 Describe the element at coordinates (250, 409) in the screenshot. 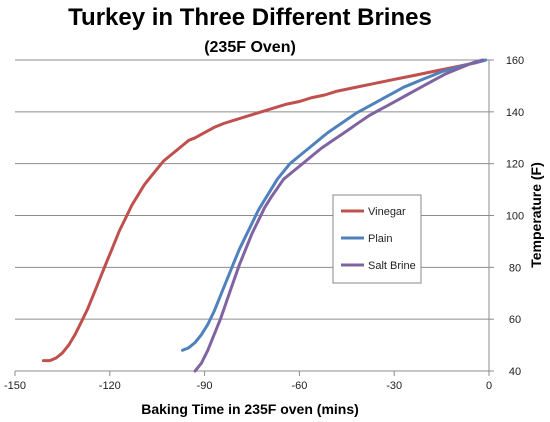

I see `x-axis-label: Baking Time in 235F oven (mins)` at that location.